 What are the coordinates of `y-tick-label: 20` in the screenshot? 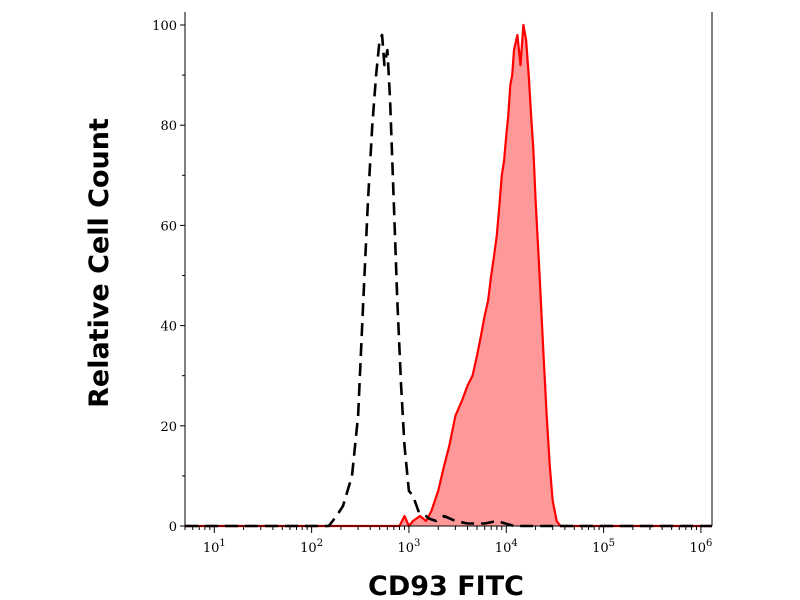 It's located at (168, 427).